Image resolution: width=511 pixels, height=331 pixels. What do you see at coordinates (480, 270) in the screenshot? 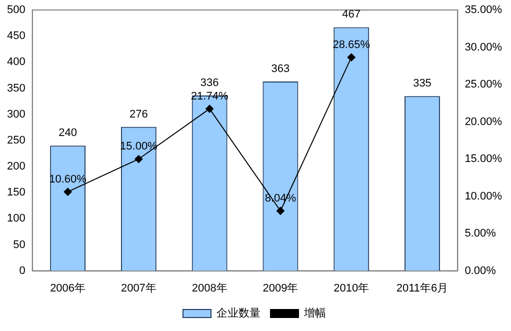
I see `y2-tick-label: 0.00%` at bounding box center [480, 270].